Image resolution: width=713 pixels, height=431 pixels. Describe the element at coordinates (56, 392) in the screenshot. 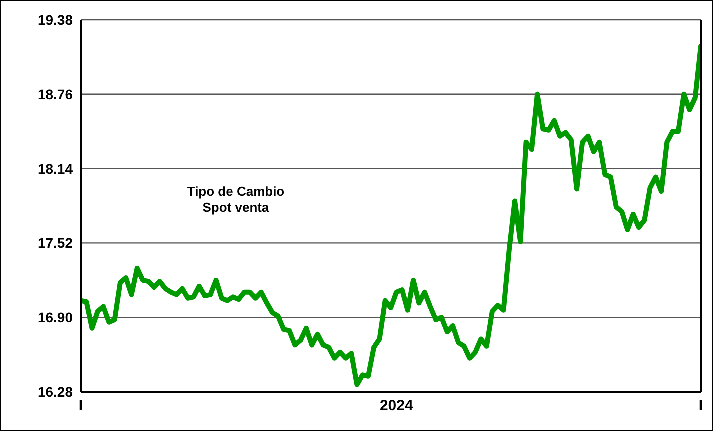

I see `y-tick-label: 16.28` at that location.